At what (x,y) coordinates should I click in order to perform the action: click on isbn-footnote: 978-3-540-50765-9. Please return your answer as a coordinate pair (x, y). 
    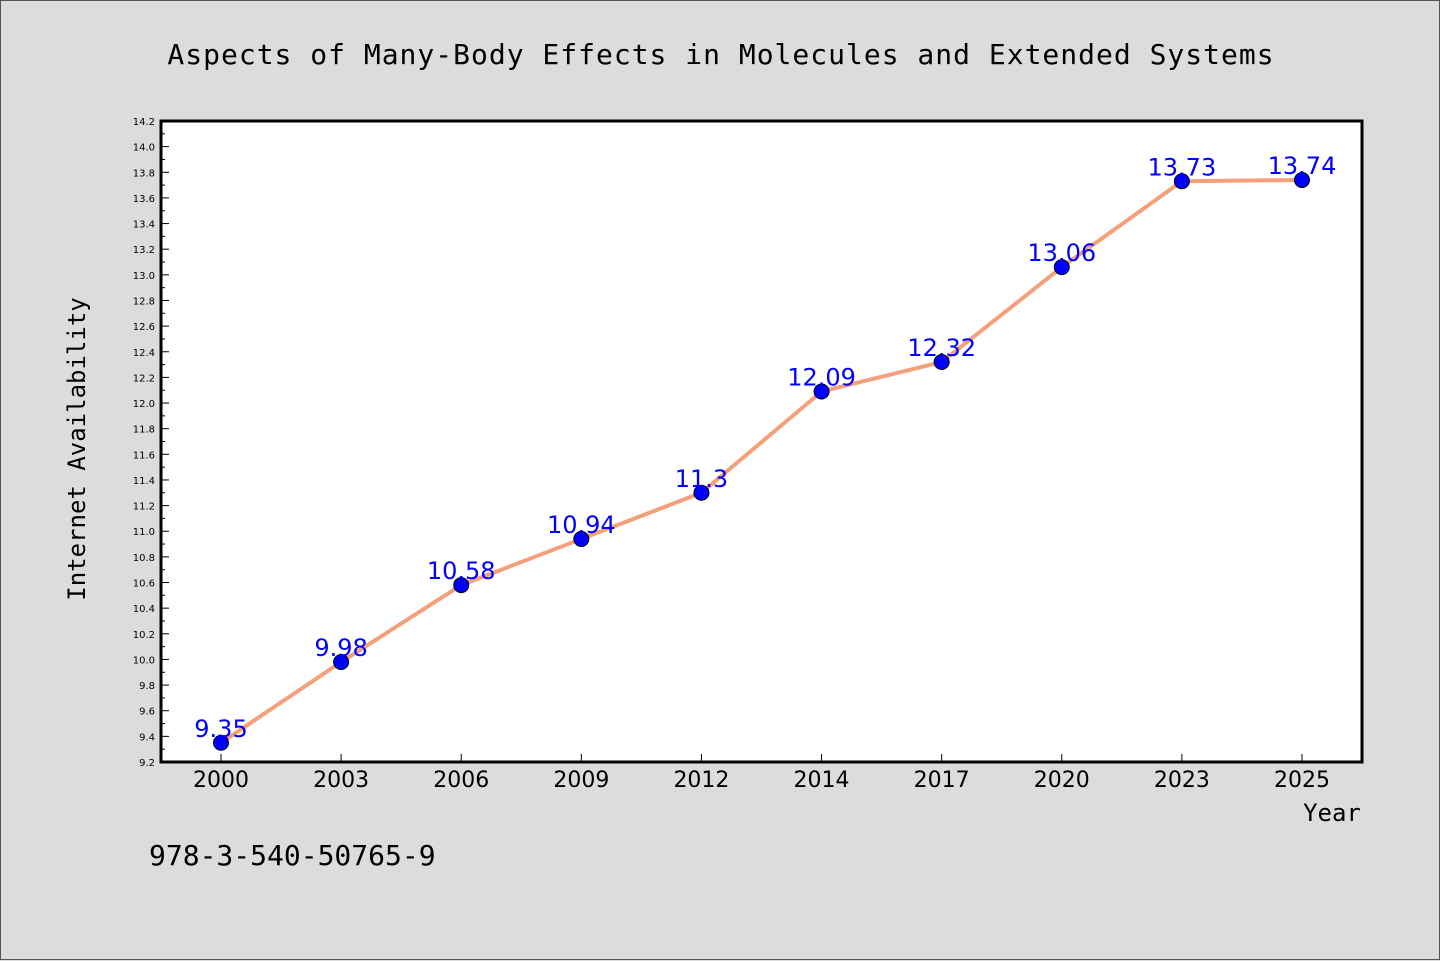
    Looking at the image, I should click on (292, 855).